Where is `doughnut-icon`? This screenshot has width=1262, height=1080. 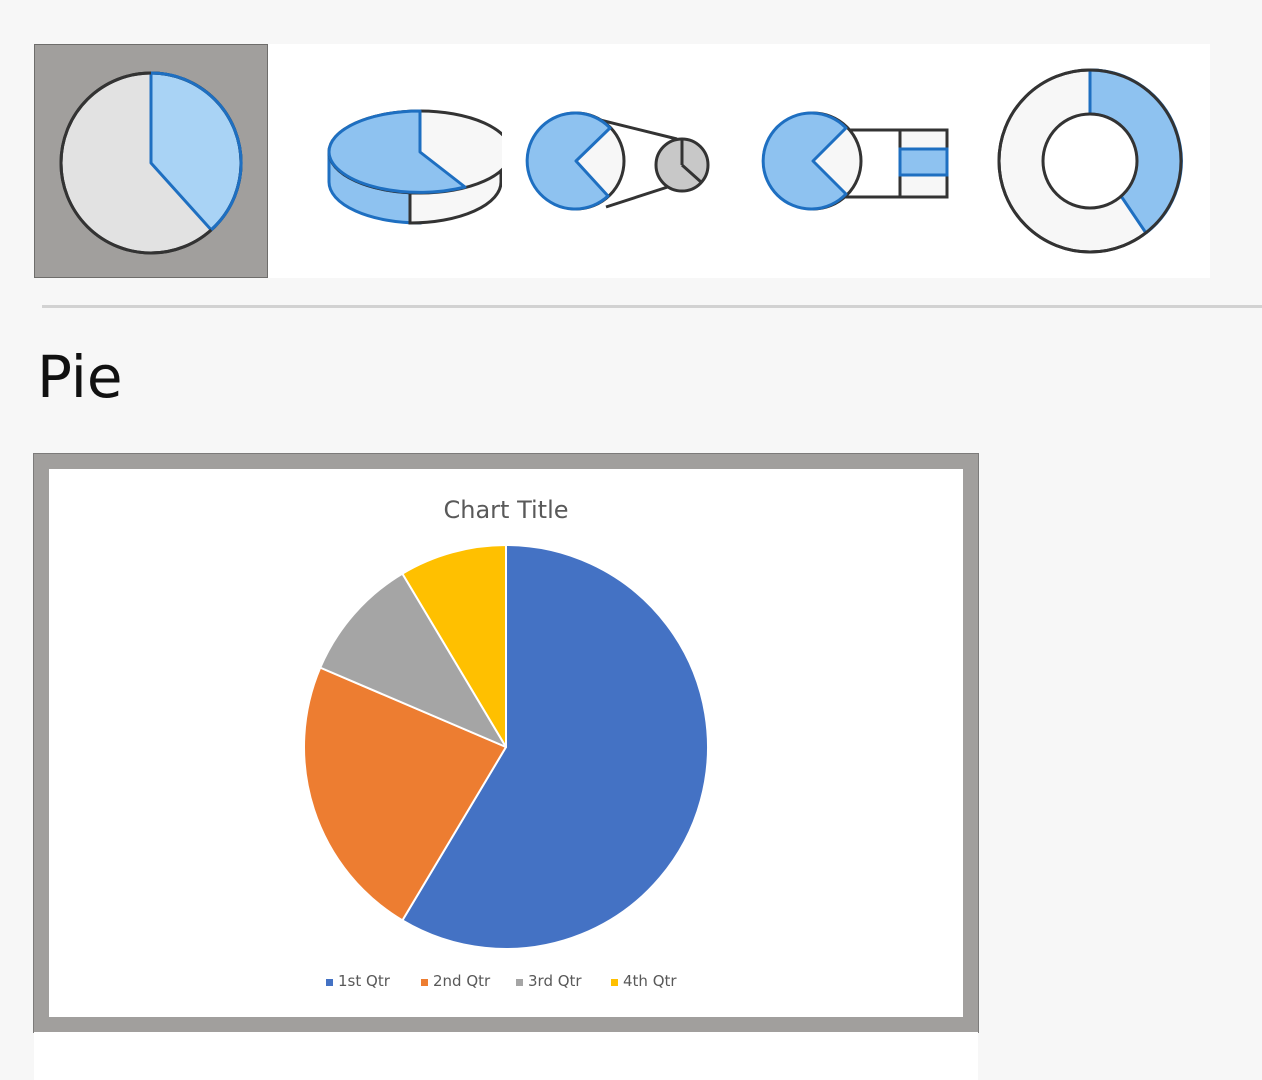 doughnut-icon is located at coordinates (1090, 161).